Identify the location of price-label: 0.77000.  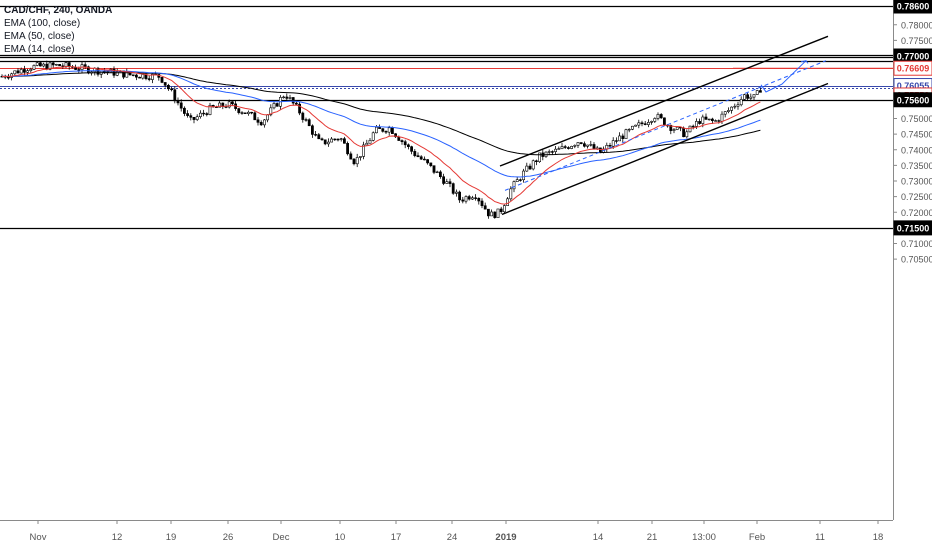
(913, 57).